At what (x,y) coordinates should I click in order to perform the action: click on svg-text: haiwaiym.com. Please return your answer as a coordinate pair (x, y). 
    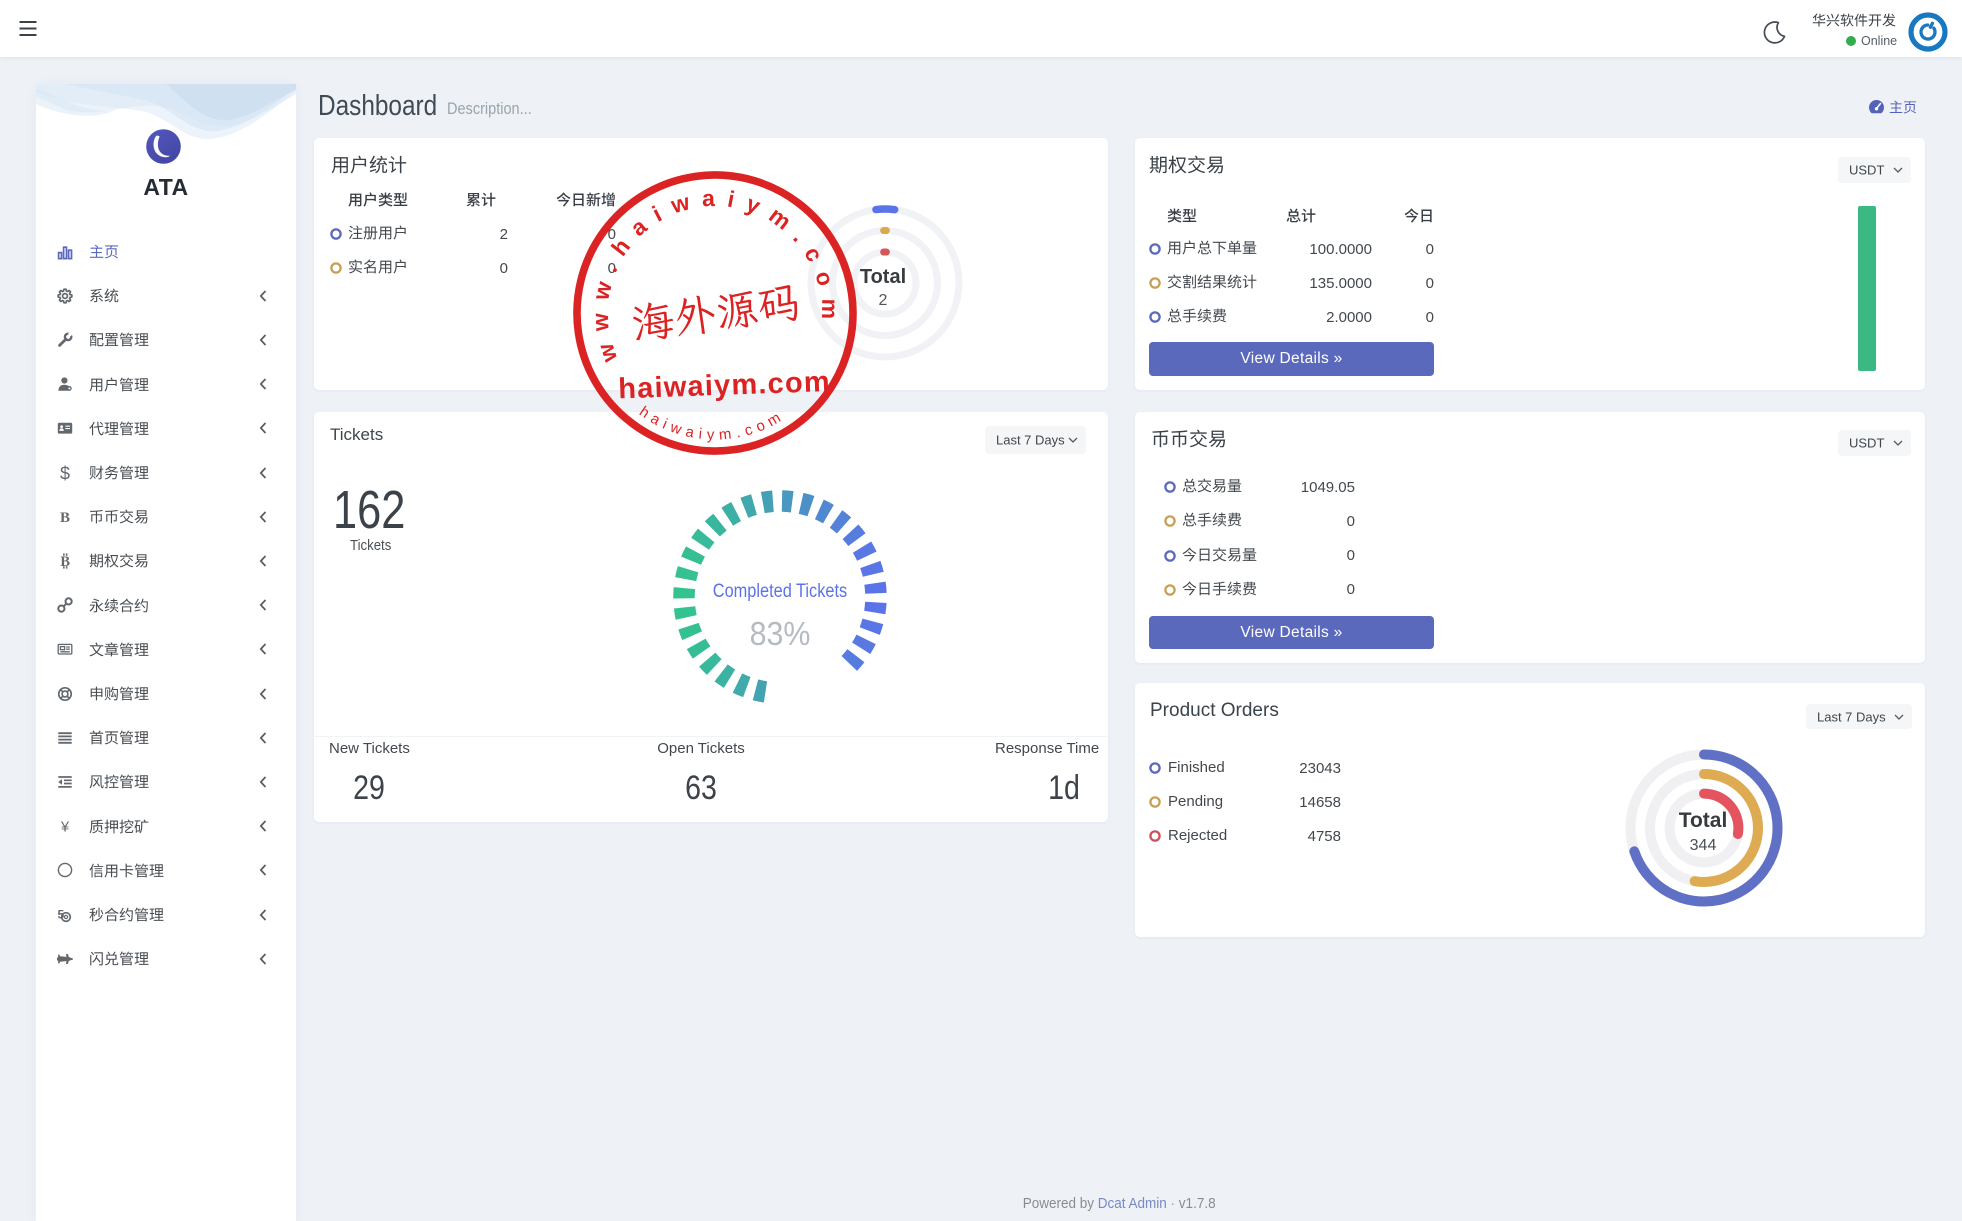
    Looking at the image, I should click on (725, 385).